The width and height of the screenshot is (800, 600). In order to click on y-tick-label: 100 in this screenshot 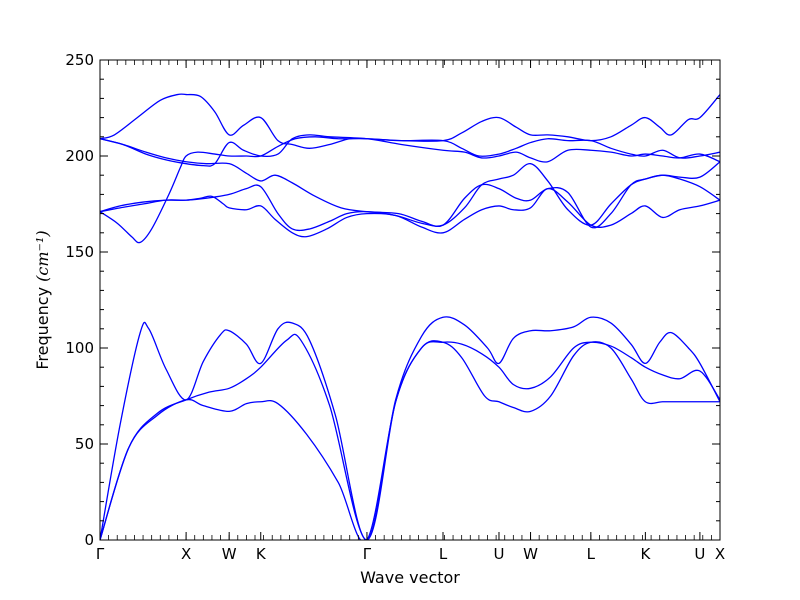, I will do `click(79, 348)`.